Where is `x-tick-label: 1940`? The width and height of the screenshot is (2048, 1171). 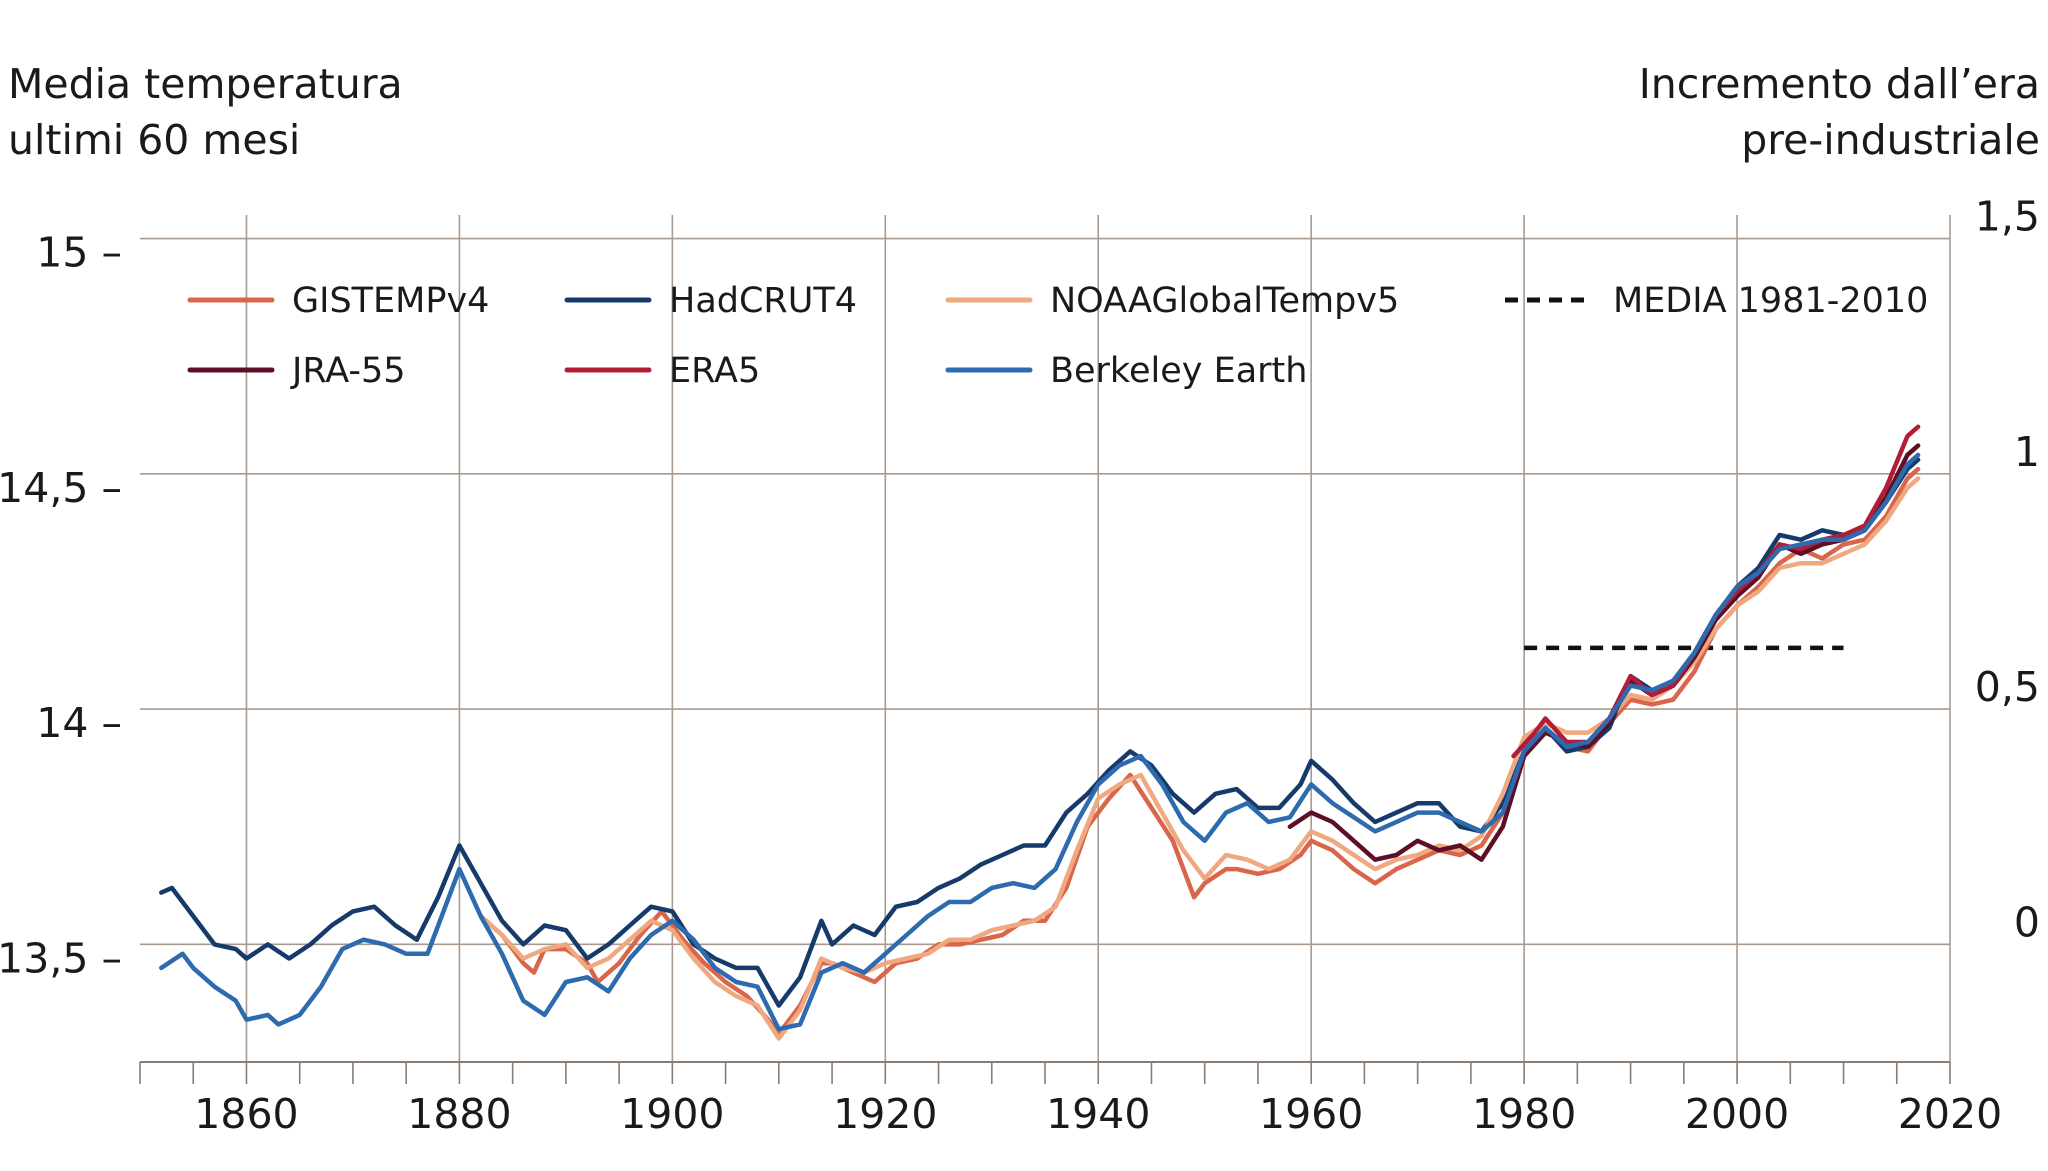
x-tick-label: 1940 is located at coordinates (1098, 1114).